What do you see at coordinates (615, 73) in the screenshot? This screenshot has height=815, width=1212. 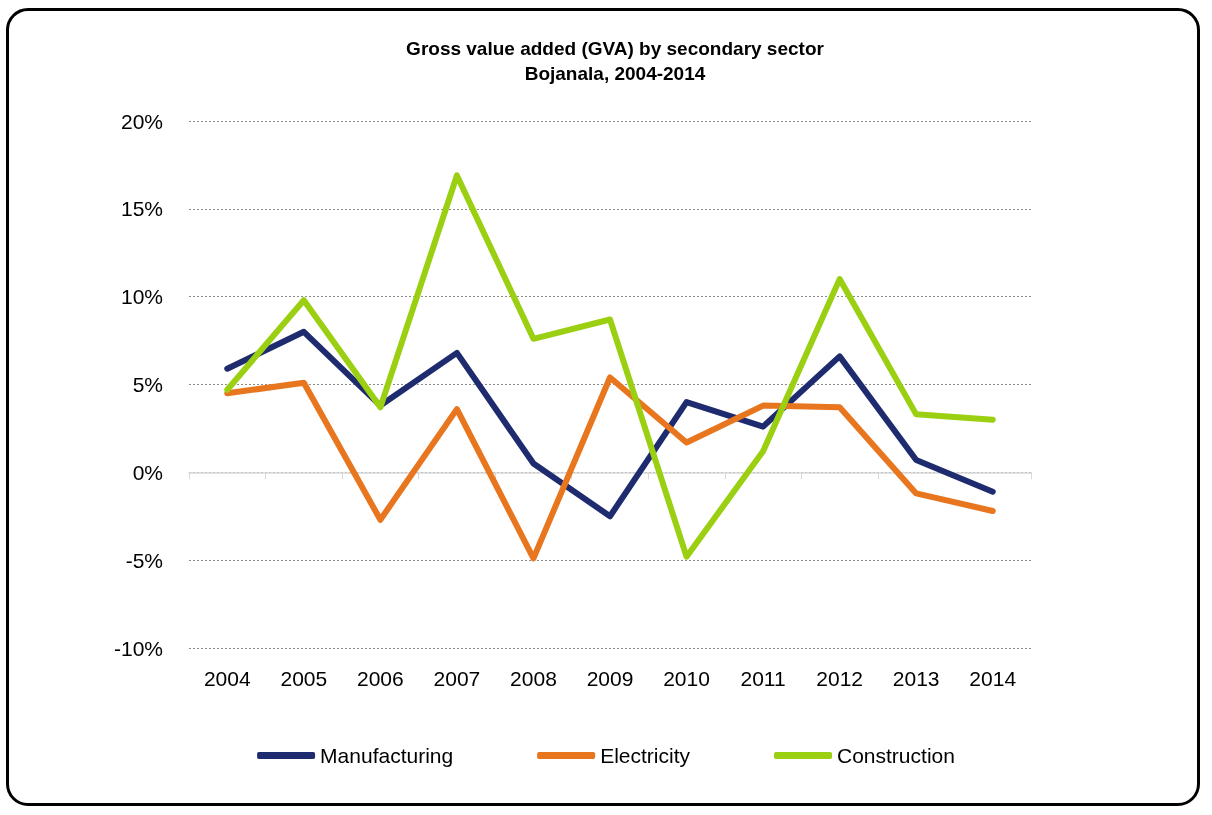 I see `chart-subtitle: Bojanala, 2004-2014` at bounding box center [615, 73].